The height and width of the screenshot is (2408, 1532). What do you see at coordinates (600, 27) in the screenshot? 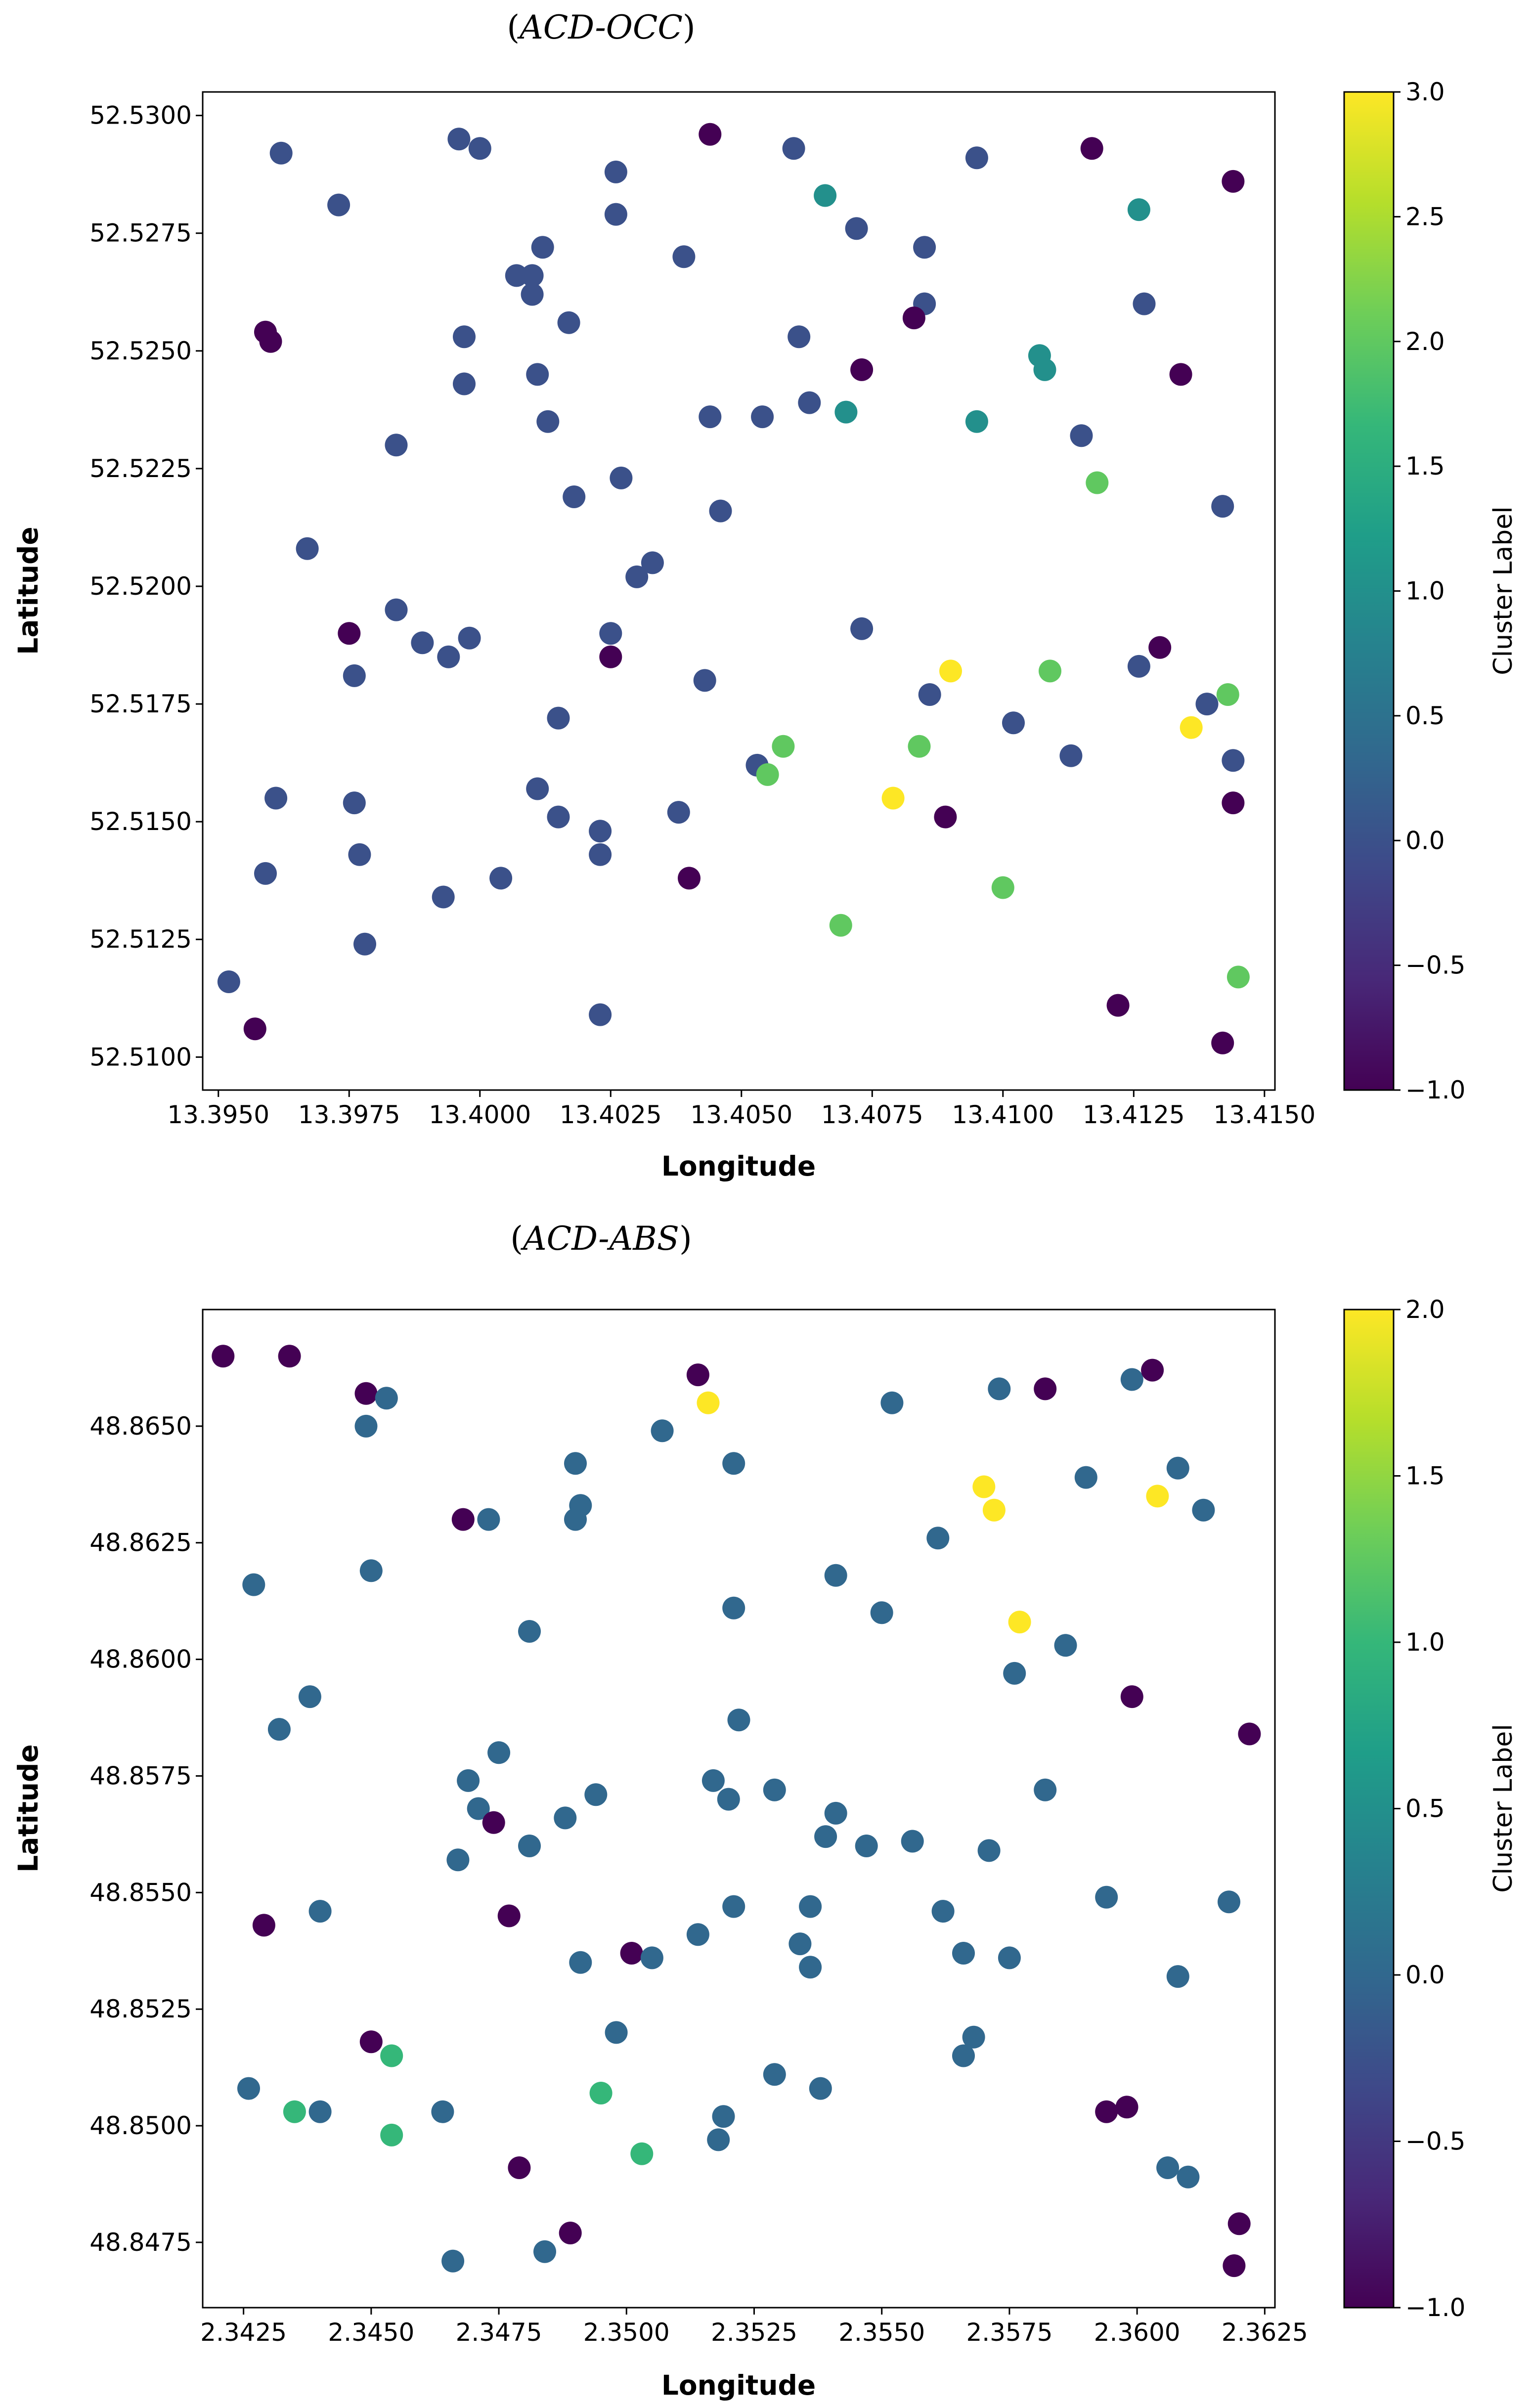
I see `title-italic-name: ACD-OCC` at bounding box center [600, 27].